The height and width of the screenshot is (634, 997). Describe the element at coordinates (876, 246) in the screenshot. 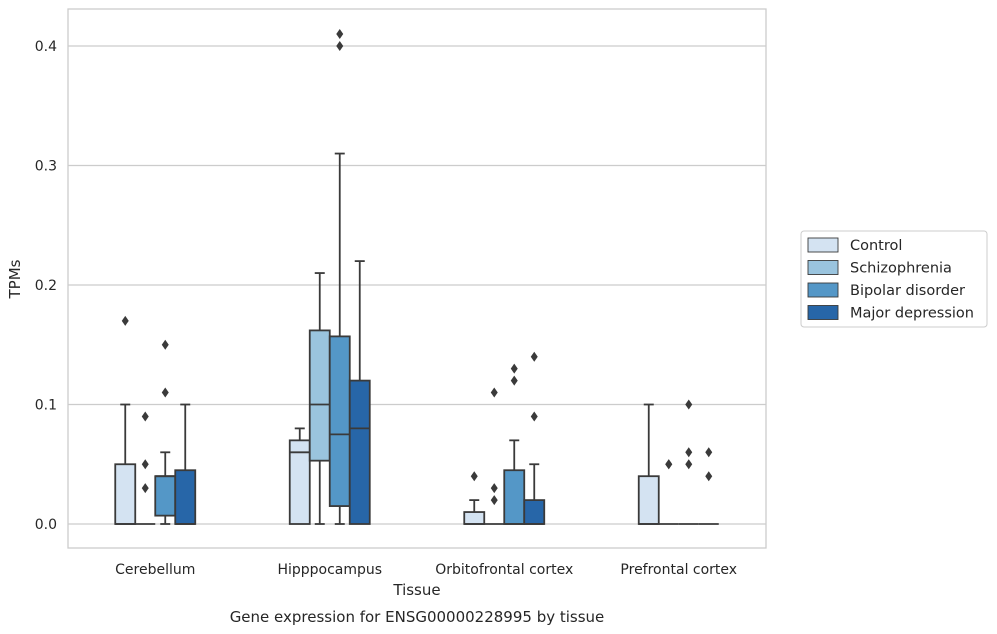

I see `legend-label: Control` at that location.